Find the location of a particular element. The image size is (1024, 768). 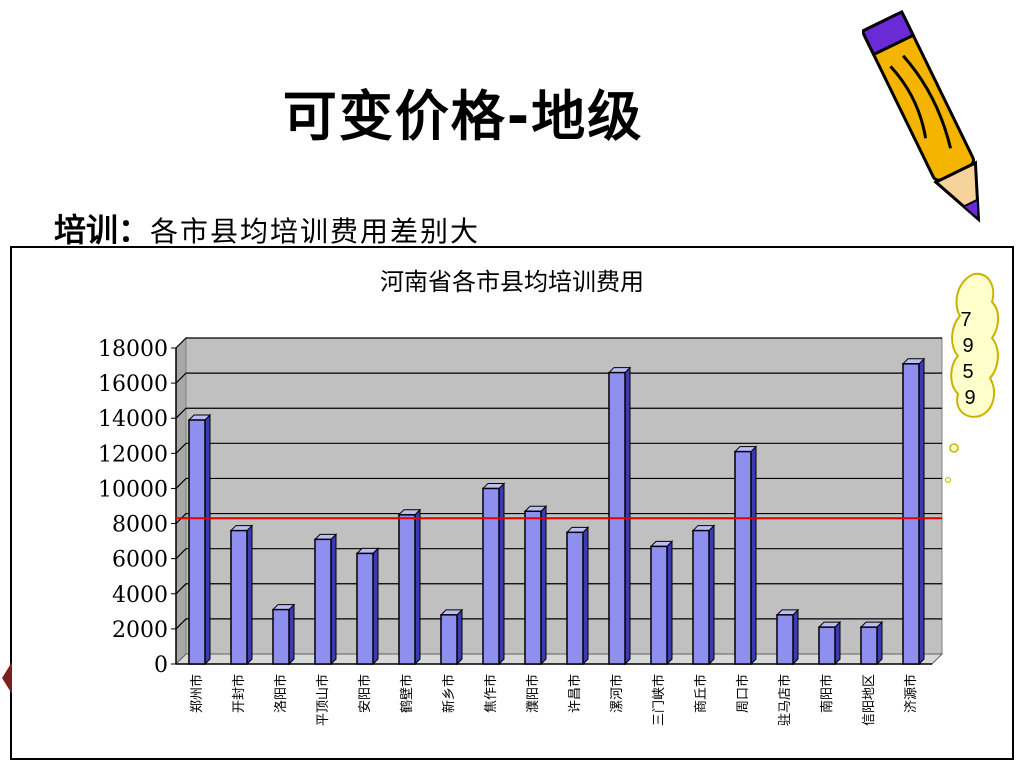

x-tick-label: 济源市 is located at coordinates (911, 693).